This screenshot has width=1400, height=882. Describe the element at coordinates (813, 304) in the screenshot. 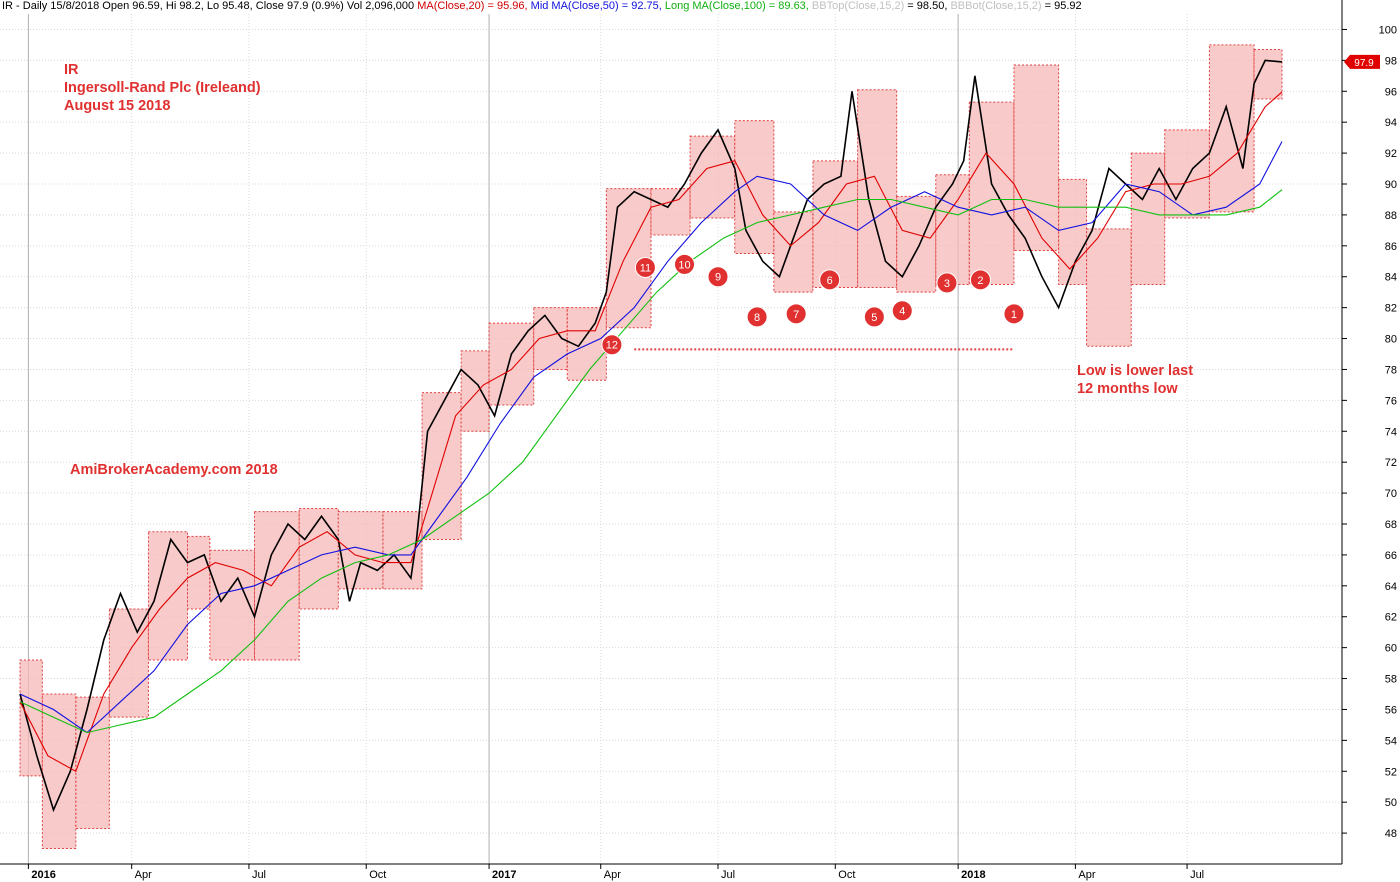

I see `count-markers: 12 11 10 9 8 7 6 5 4 3 2 1` at that location.